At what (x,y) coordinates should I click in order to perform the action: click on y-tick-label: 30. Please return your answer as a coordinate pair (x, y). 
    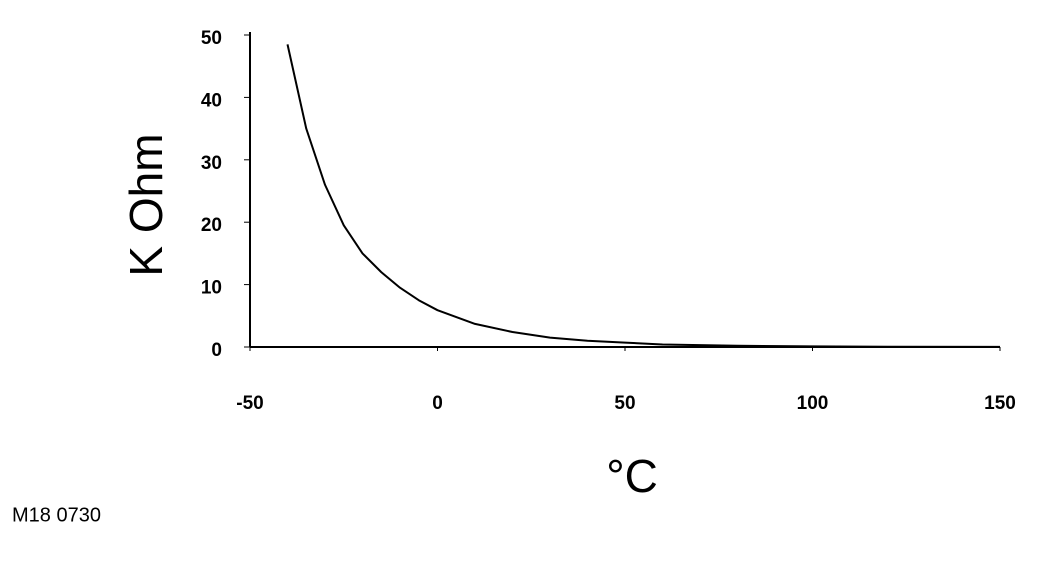
    Looking at the image, I should click on (211, 163).